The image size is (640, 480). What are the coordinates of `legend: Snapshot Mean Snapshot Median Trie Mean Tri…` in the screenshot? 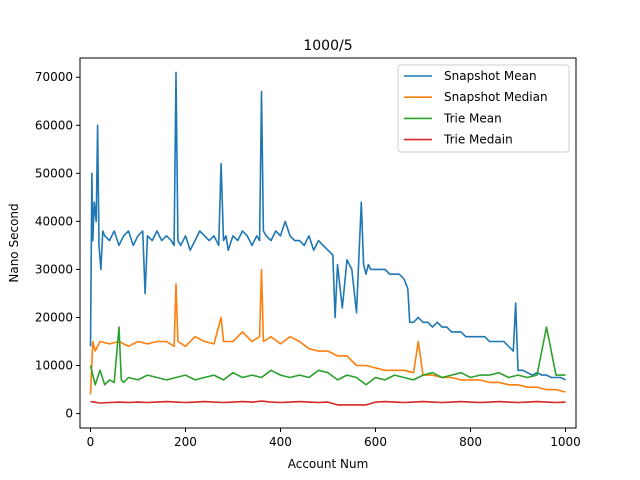 It's located at (483, 108).